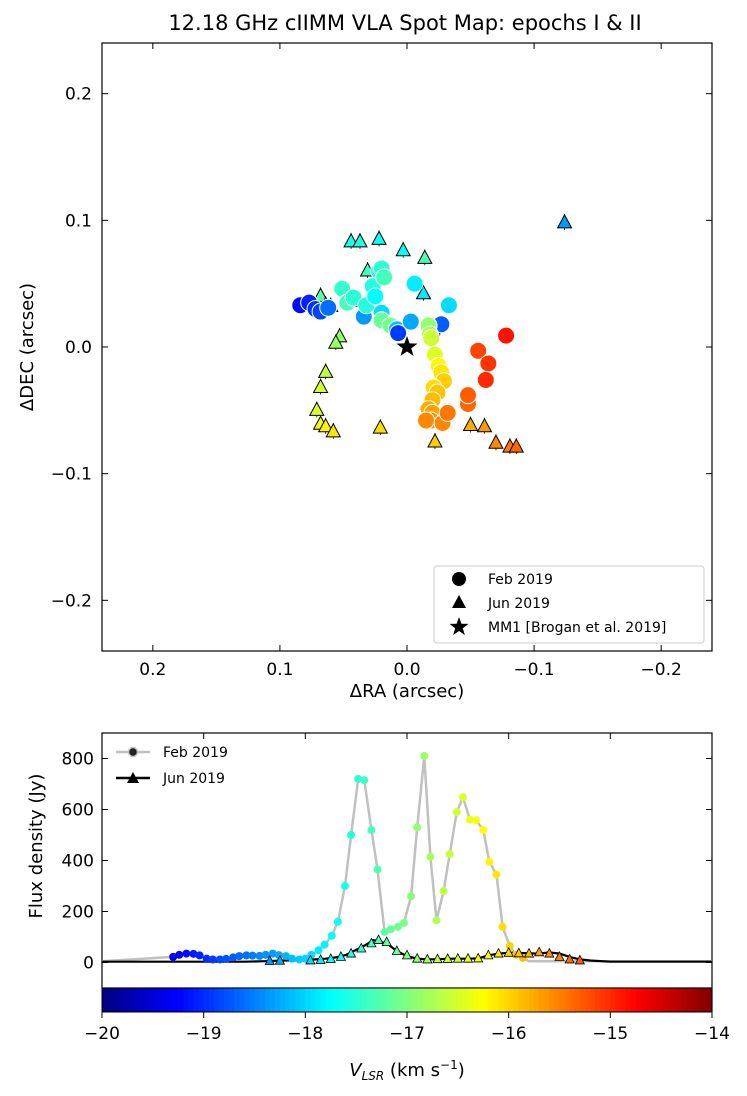 This screenshot has width=747, height=1096. I want to click on y-tick-label: 200, so click(78, 913).